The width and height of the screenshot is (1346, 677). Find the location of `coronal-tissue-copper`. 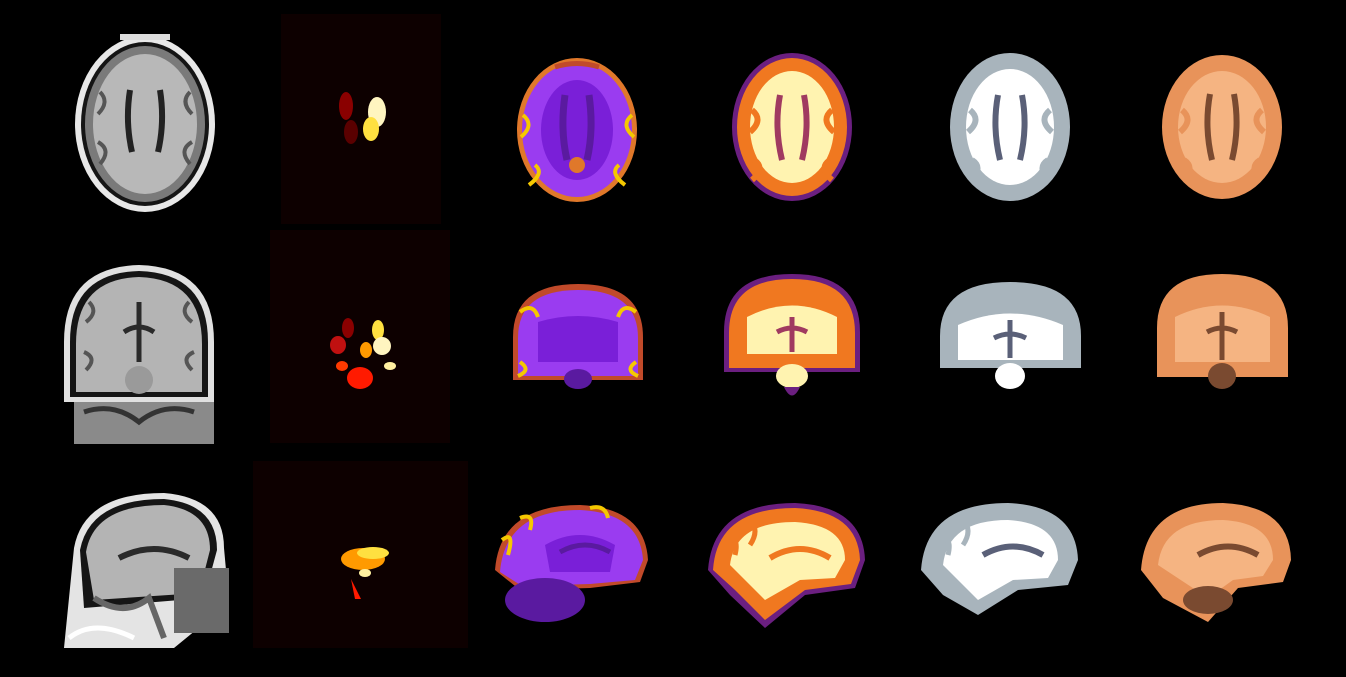

coronal-tissue-copper is located at coordinates (1222, 331).